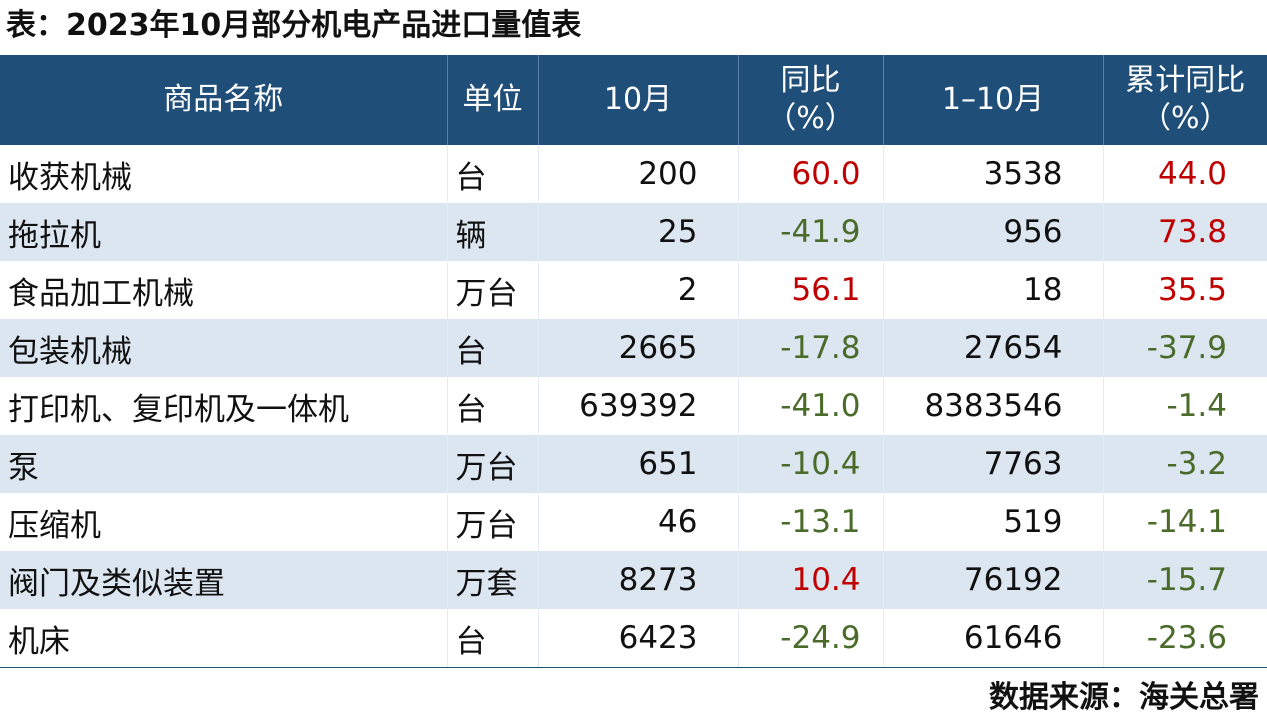 This screenshot has width=1267, height=727. Describe the element at coordinates (224, 522) in the screenshot. I see `table-cell: 压缩机` at that location.